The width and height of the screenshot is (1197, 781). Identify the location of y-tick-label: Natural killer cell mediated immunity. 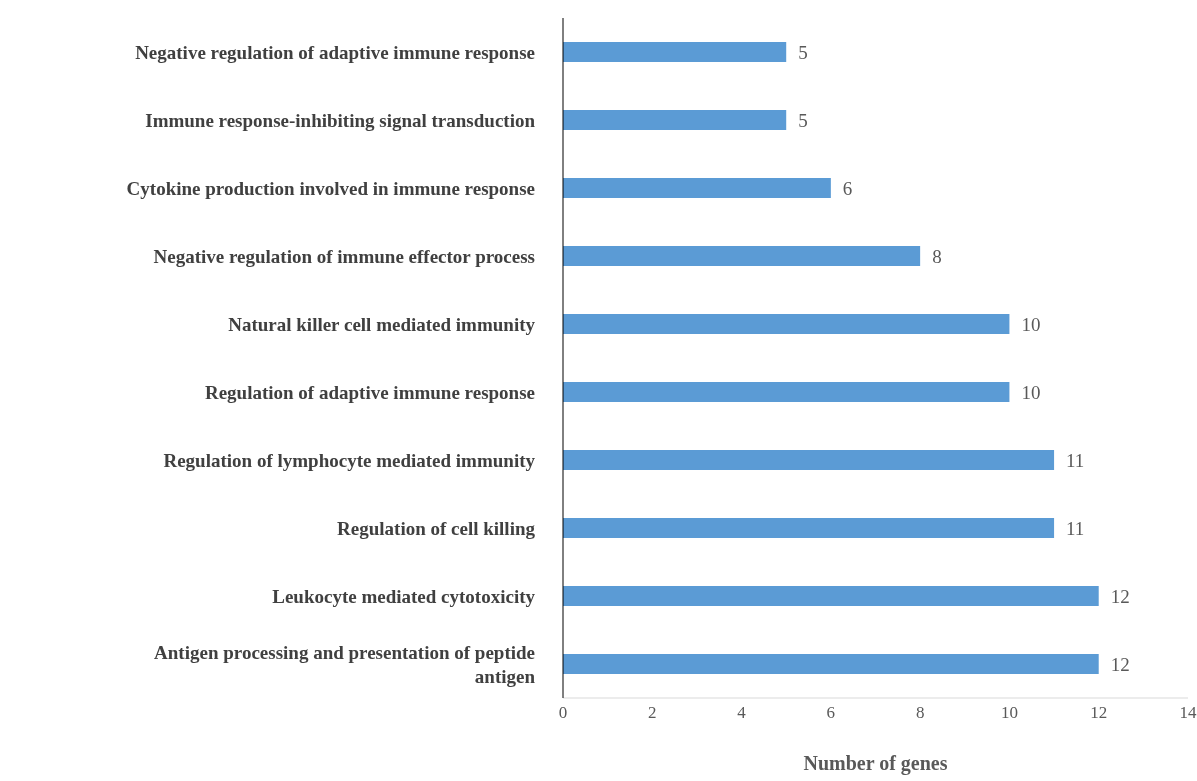
(382, 324).